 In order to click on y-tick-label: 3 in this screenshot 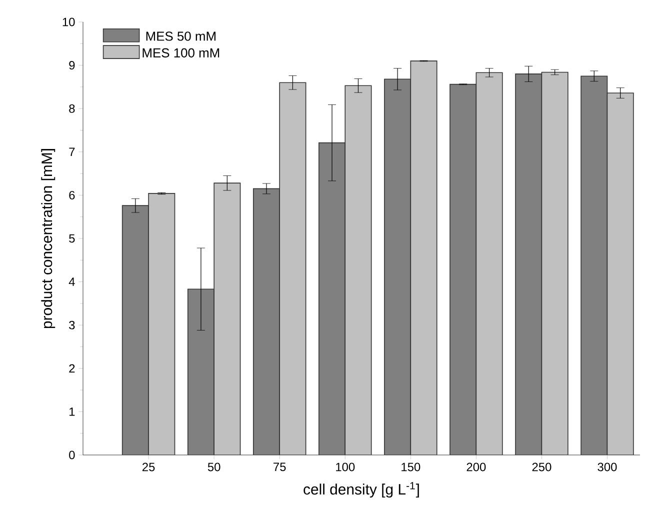, I will do `click(72, 325)`.